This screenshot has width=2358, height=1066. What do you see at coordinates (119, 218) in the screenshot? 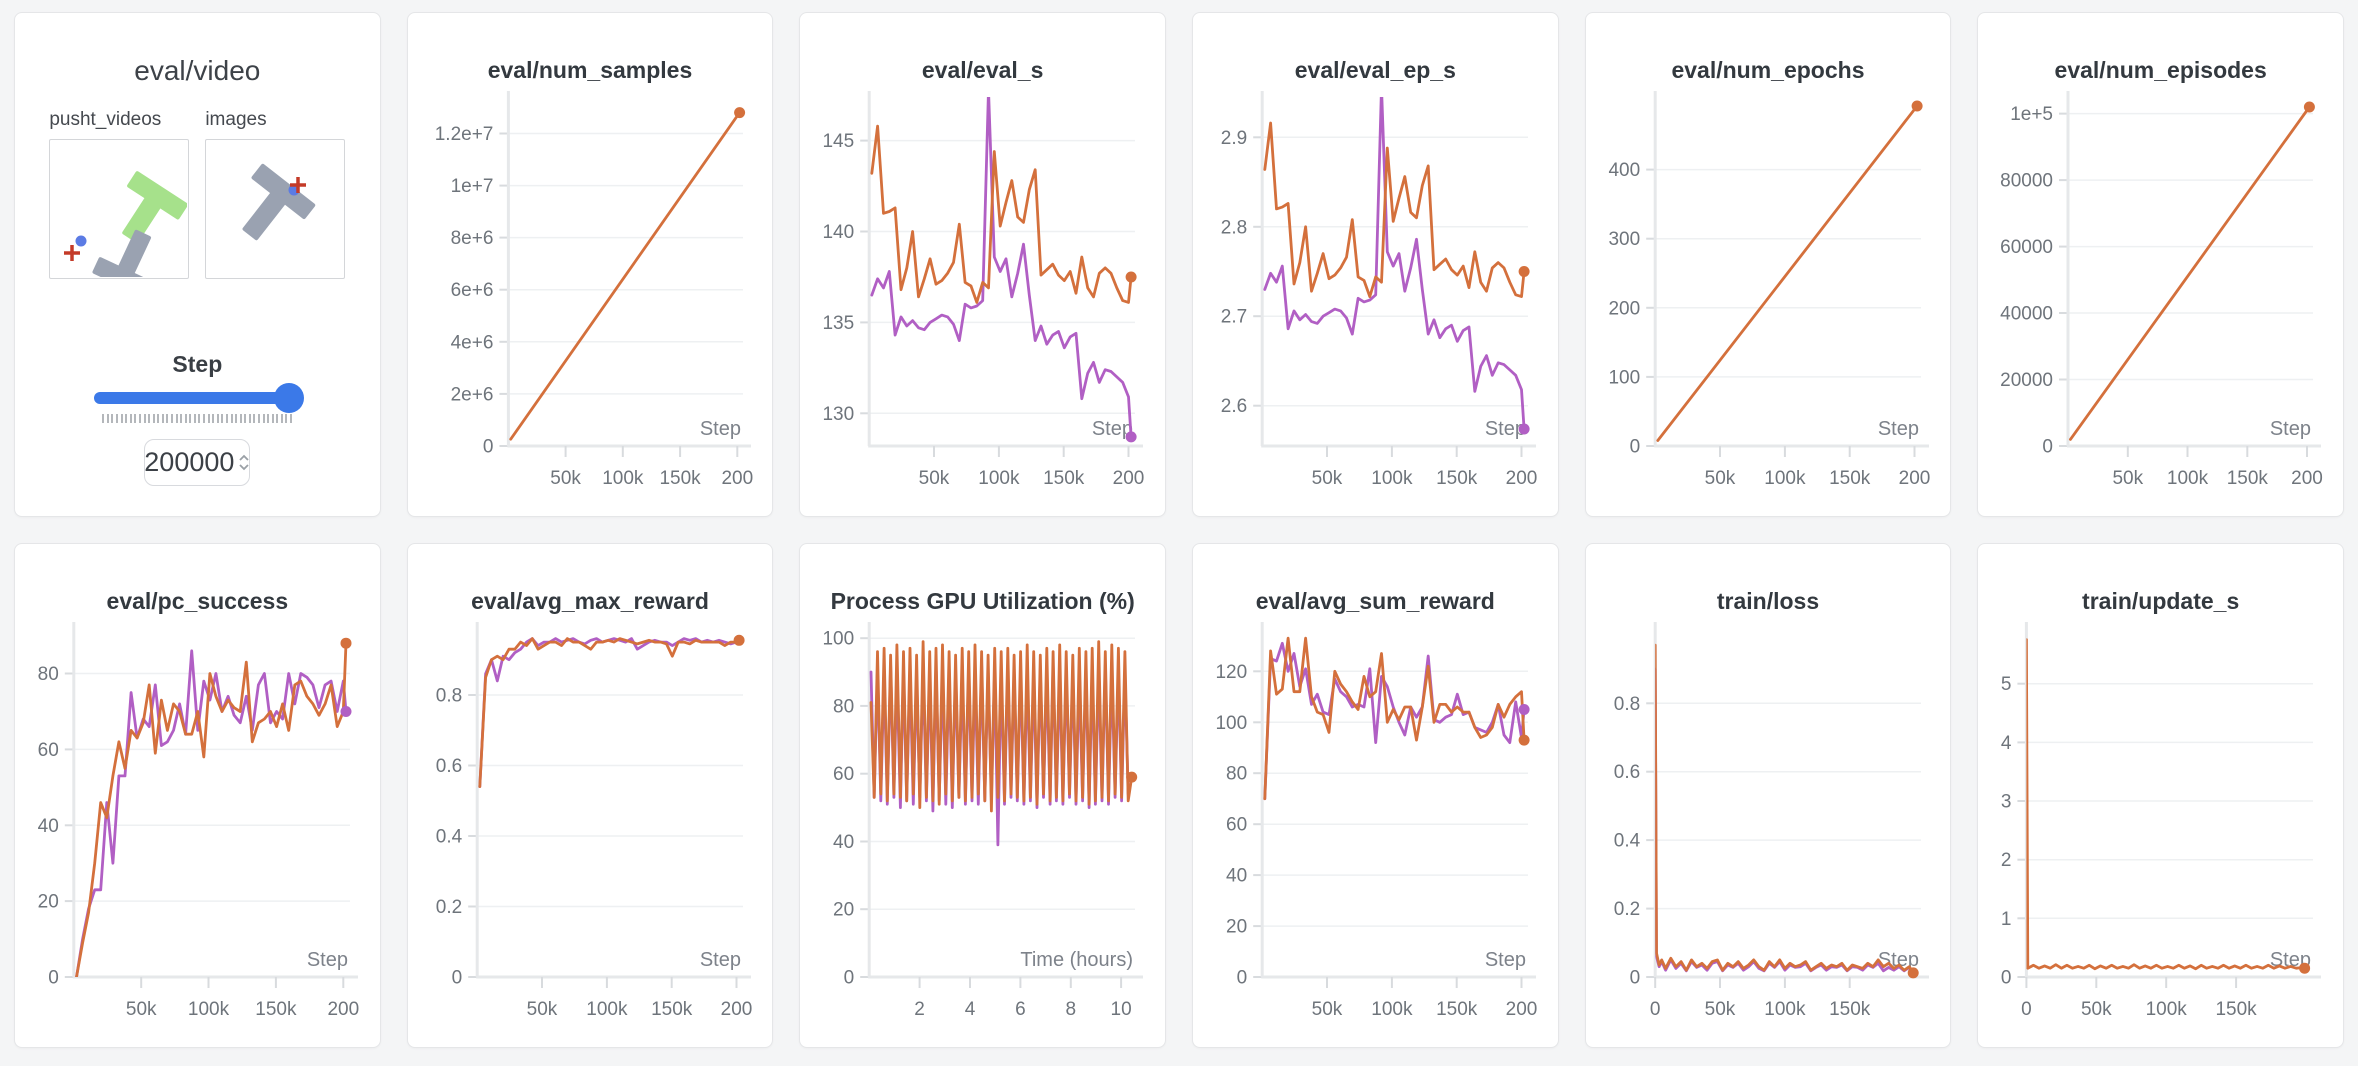
I see `pusht-videos-thumbnail` at bounding box center [119, 218].